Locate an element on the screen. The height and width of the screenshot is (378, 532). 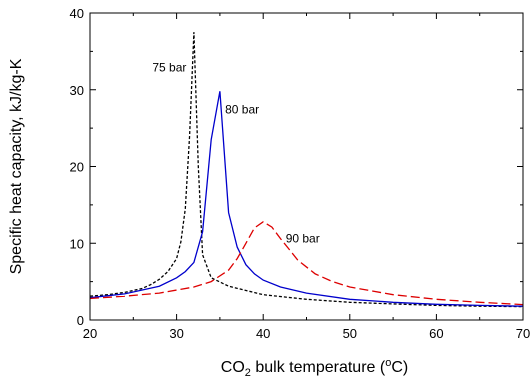
x-axis-title-middle: bulk temperature ( is located at coordinates (318, 367).